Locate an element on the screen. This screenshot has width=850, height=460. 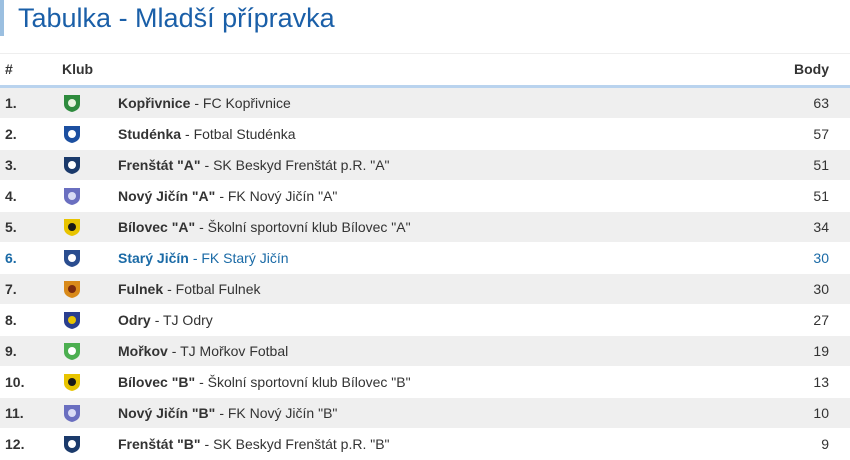
team-name: Frenštát "B" is located at coordinates (159, 444).